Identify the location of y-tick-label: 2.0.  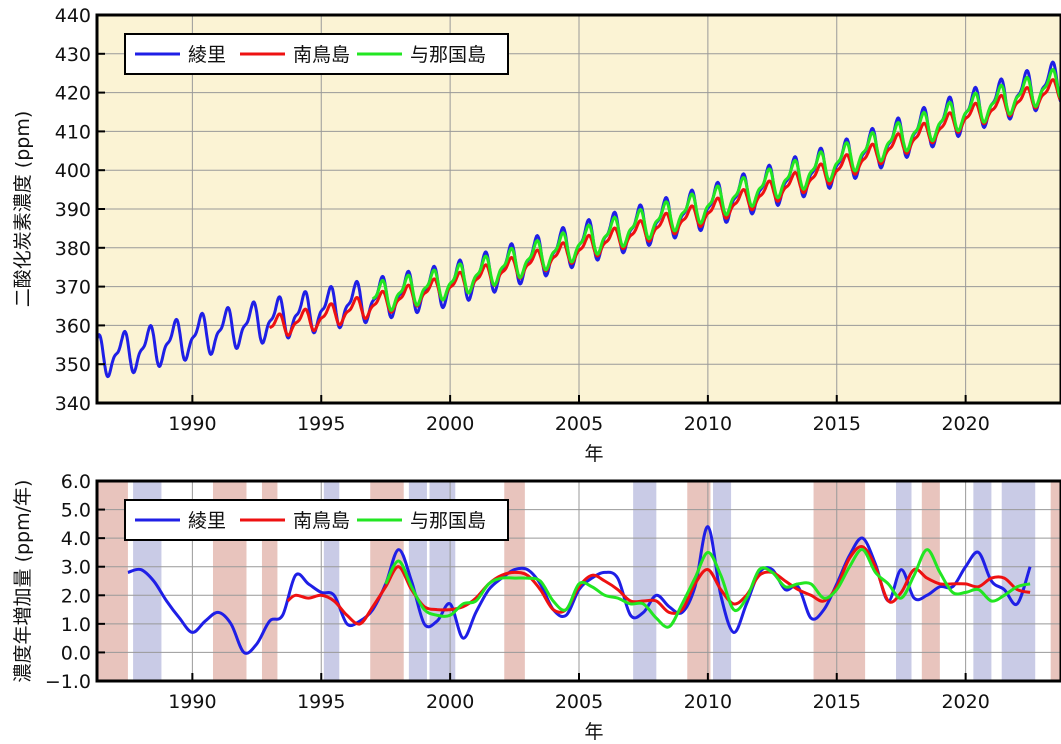
(76, 596).